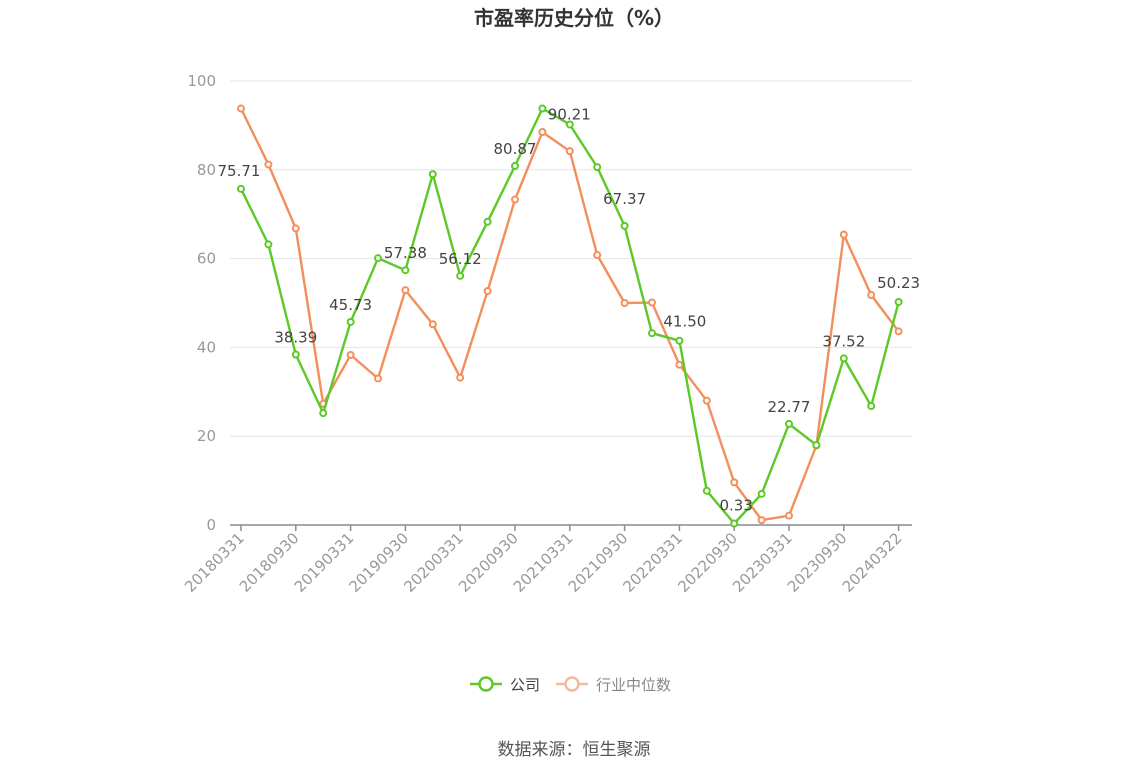  What do you see at coordinates (789, 407) in the screenshot?
I see `data-label: 22.77` at bounding box center [789, 407].